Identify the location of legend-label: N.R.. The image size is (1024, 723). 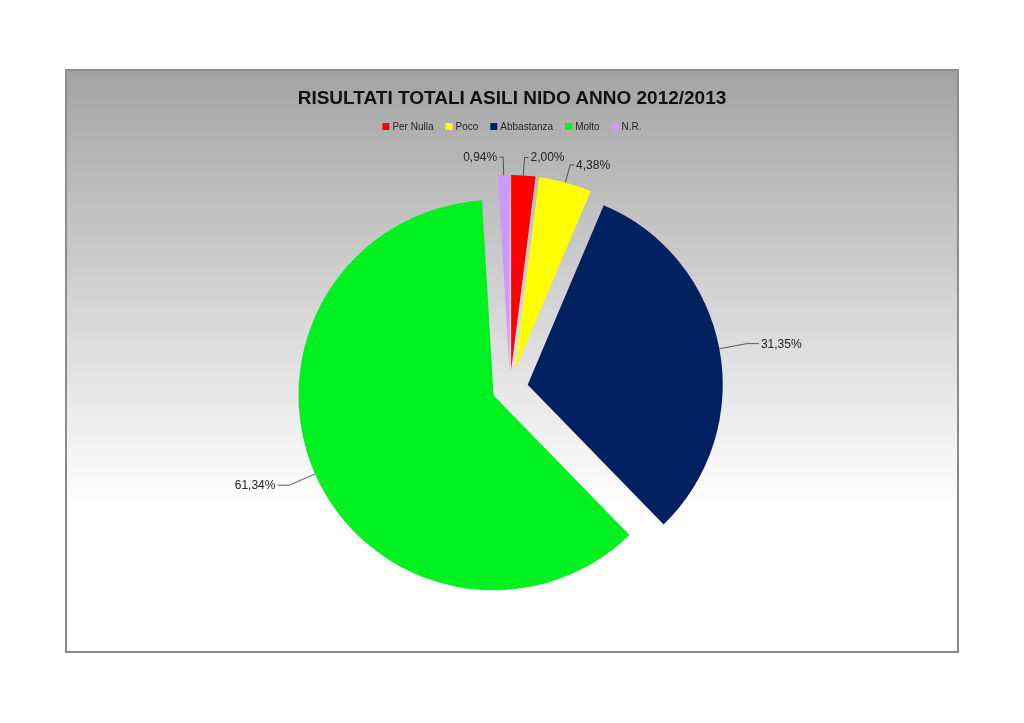
(631, 126).